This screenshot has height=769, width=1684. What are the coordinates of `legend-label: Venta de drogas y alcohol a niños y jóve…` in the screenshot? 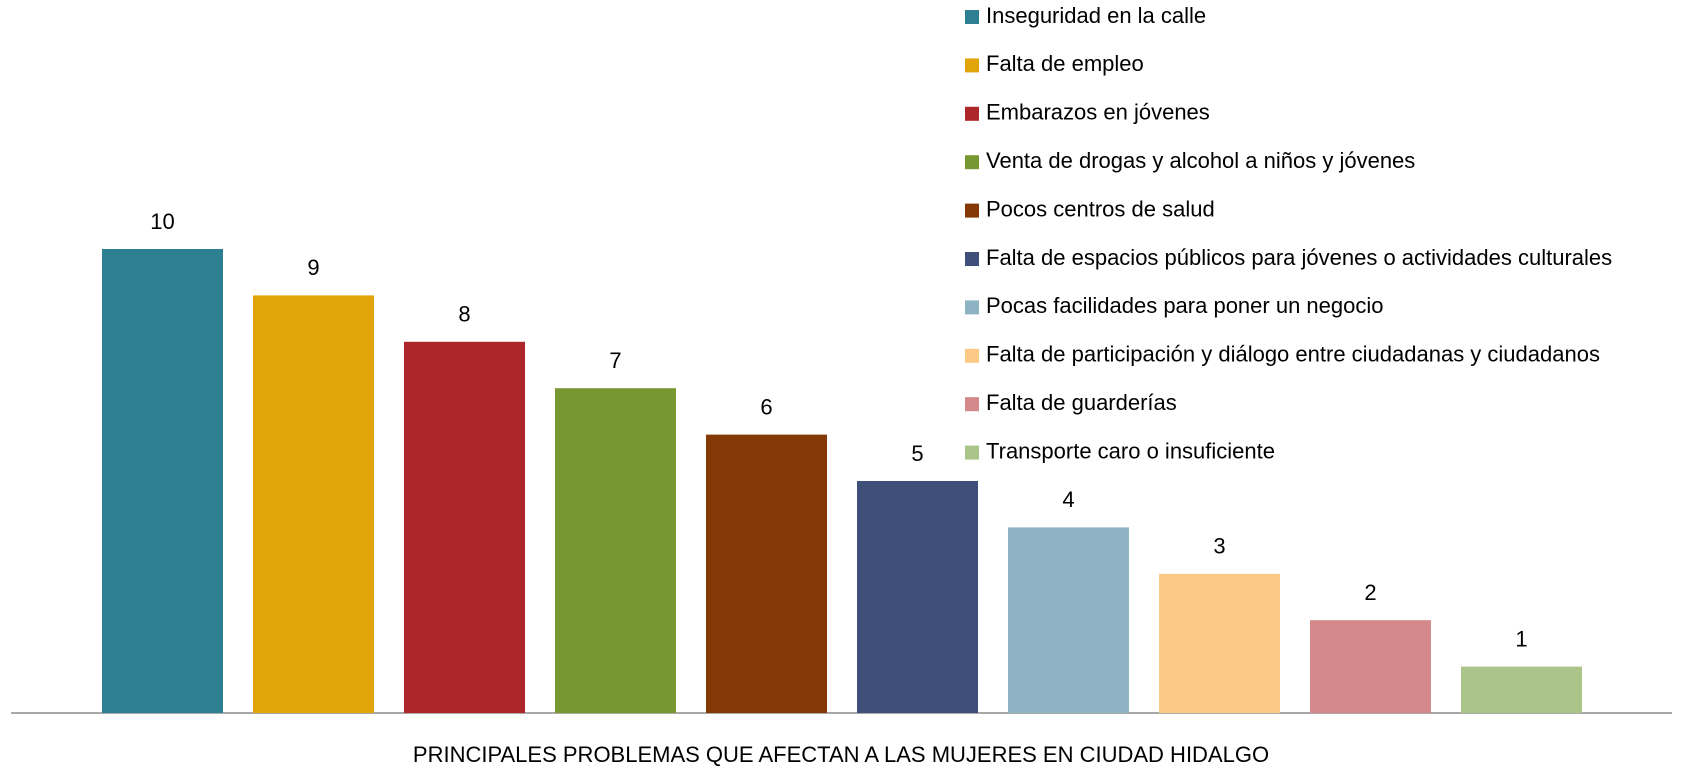 It's located at (1200, 160).